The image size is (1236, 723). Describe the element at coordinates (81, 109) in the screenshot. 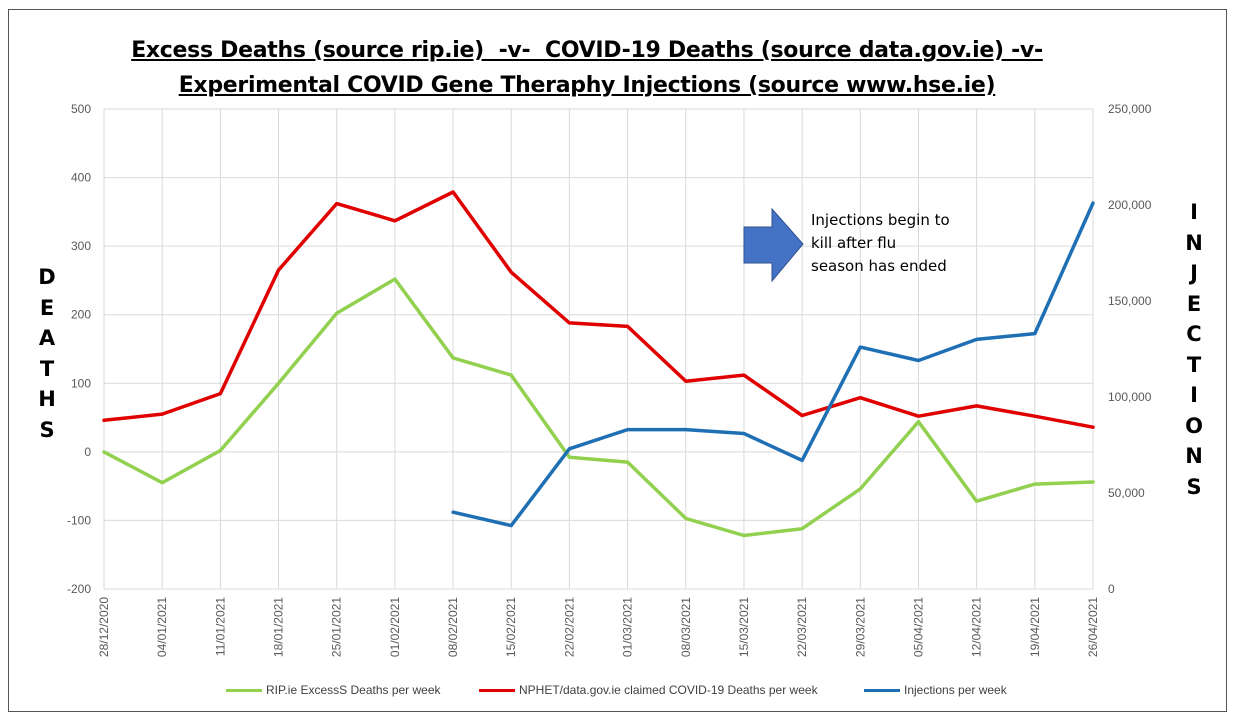

I see `left-axis-tick-label: 500` at that location.